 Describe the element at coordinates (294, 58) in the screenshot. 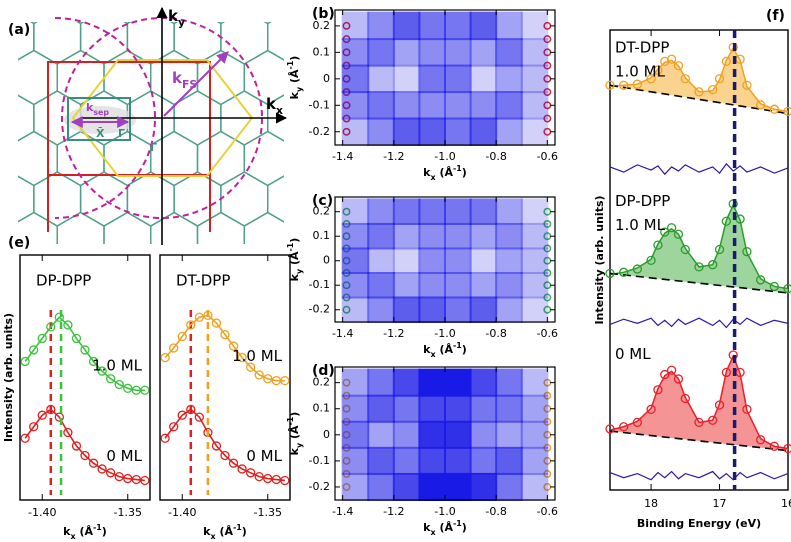

I see `y-axis-label-part: )` at that location.